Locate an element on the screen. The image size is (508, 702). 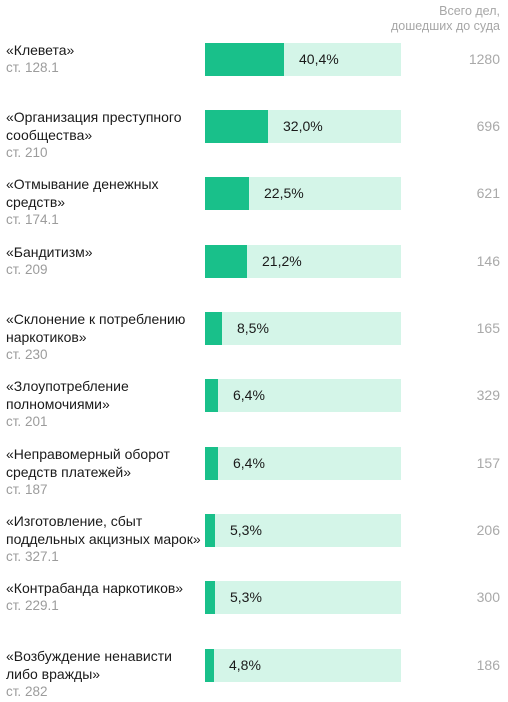
category-name: «Клевета» is located at coordinates (40, 50).